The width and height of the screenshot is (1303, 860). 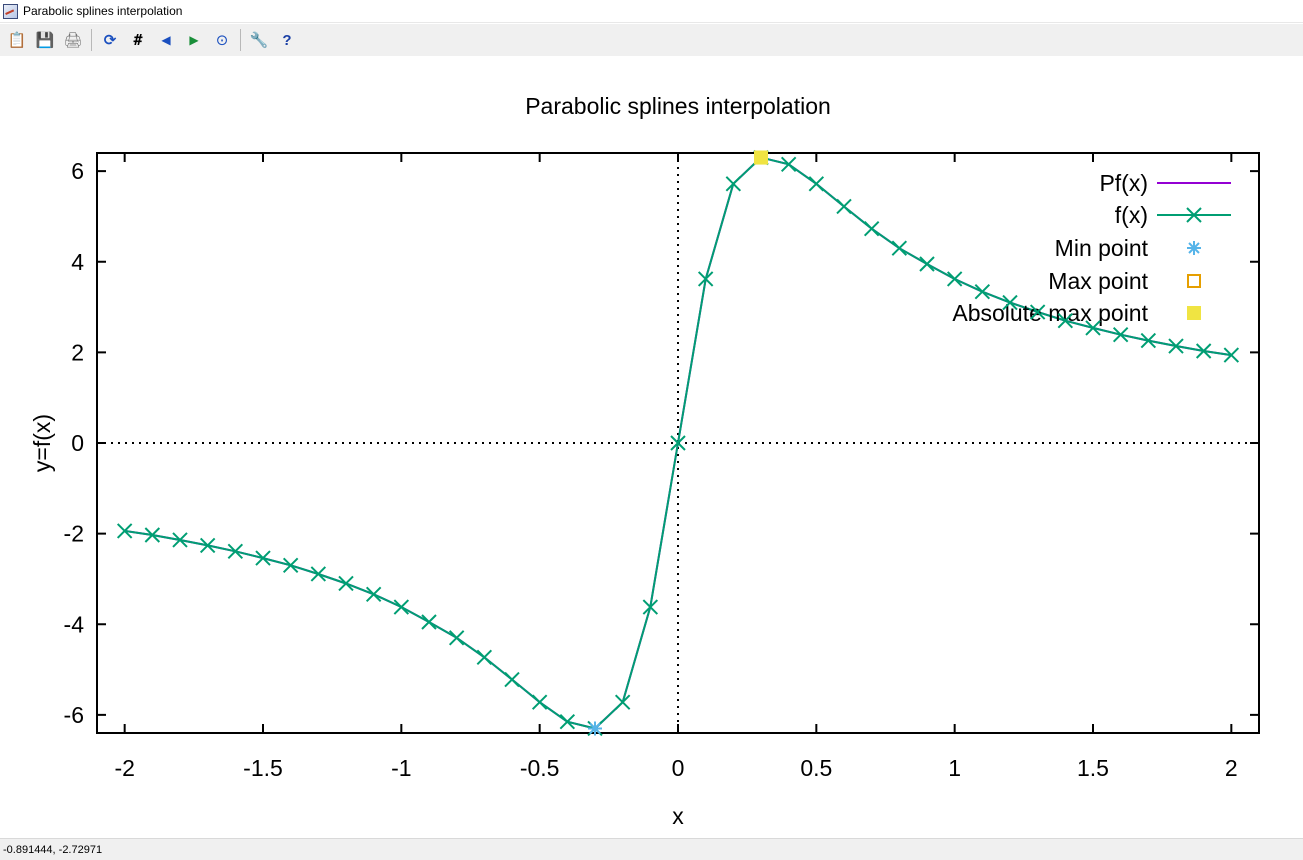 What do you see at coordinates (124, 768) in the screenshot?
I see `x-tick-label: -2` at bounding box center [124, 768].